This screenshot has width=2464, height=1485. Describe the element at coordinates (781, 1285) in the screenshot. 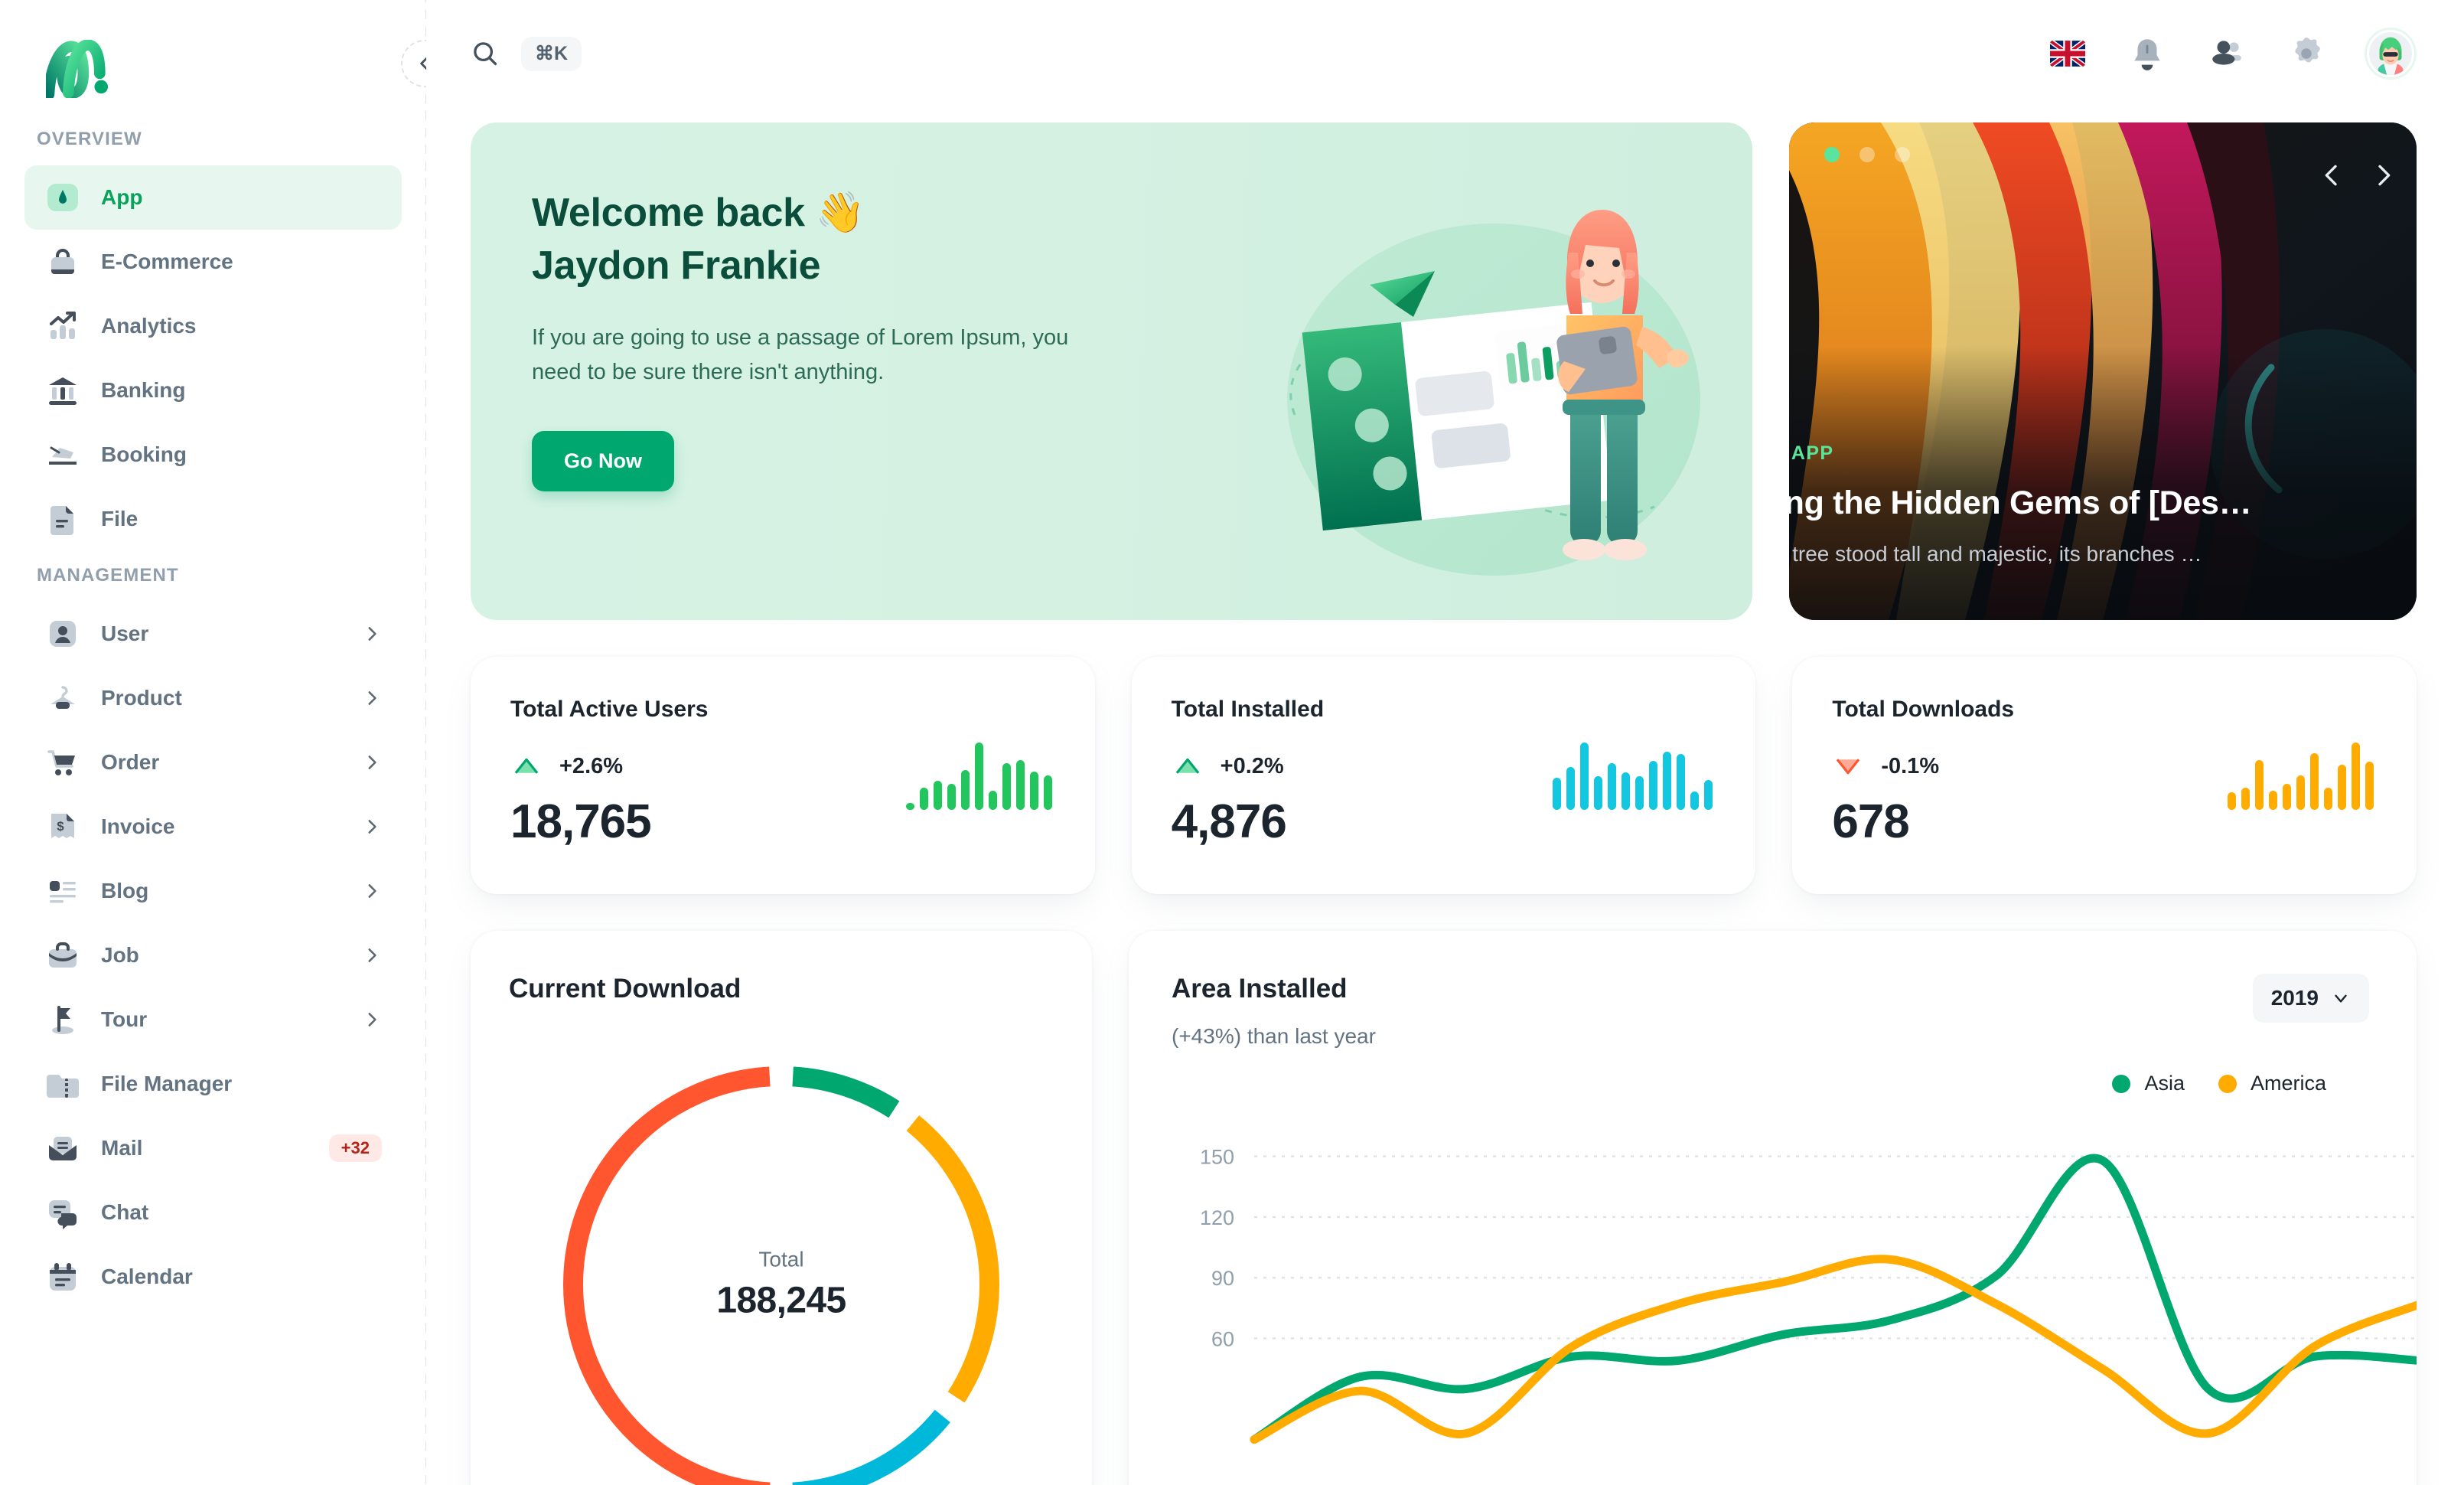

I see `donut-center-text: Total 188,245` at that location.